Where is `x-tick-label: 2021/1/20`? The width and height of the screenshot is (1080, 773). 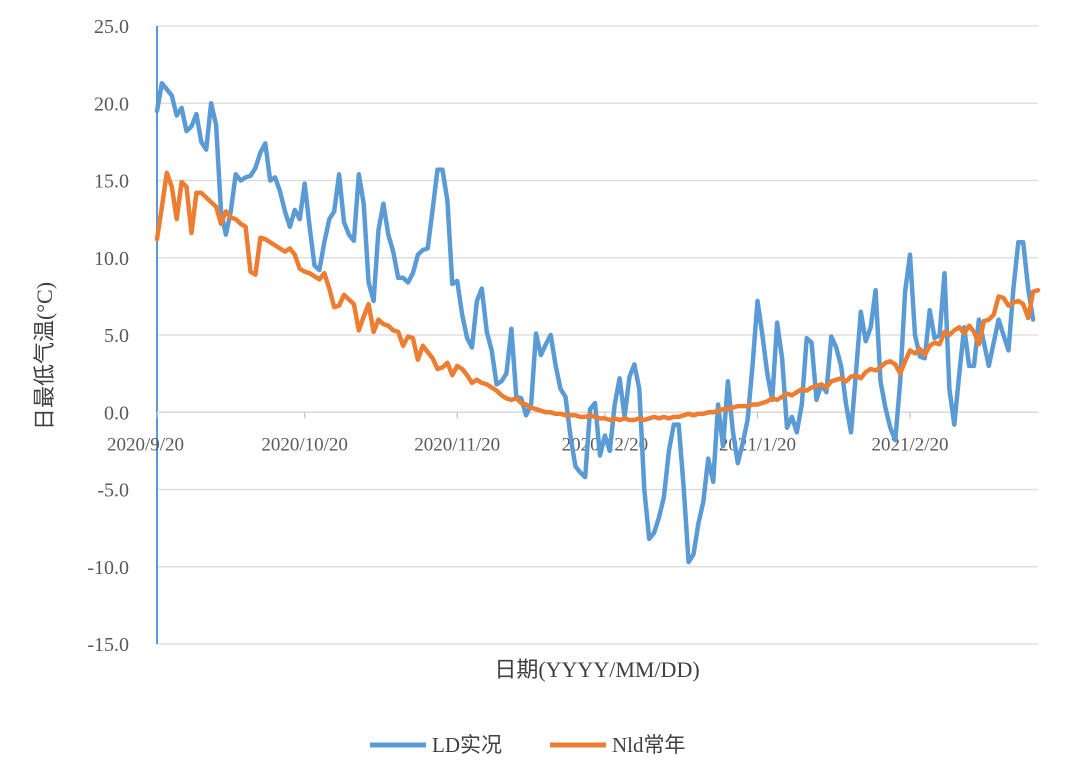 x-tick-label: 2021/1/20 is located at coordinates (757, 444).